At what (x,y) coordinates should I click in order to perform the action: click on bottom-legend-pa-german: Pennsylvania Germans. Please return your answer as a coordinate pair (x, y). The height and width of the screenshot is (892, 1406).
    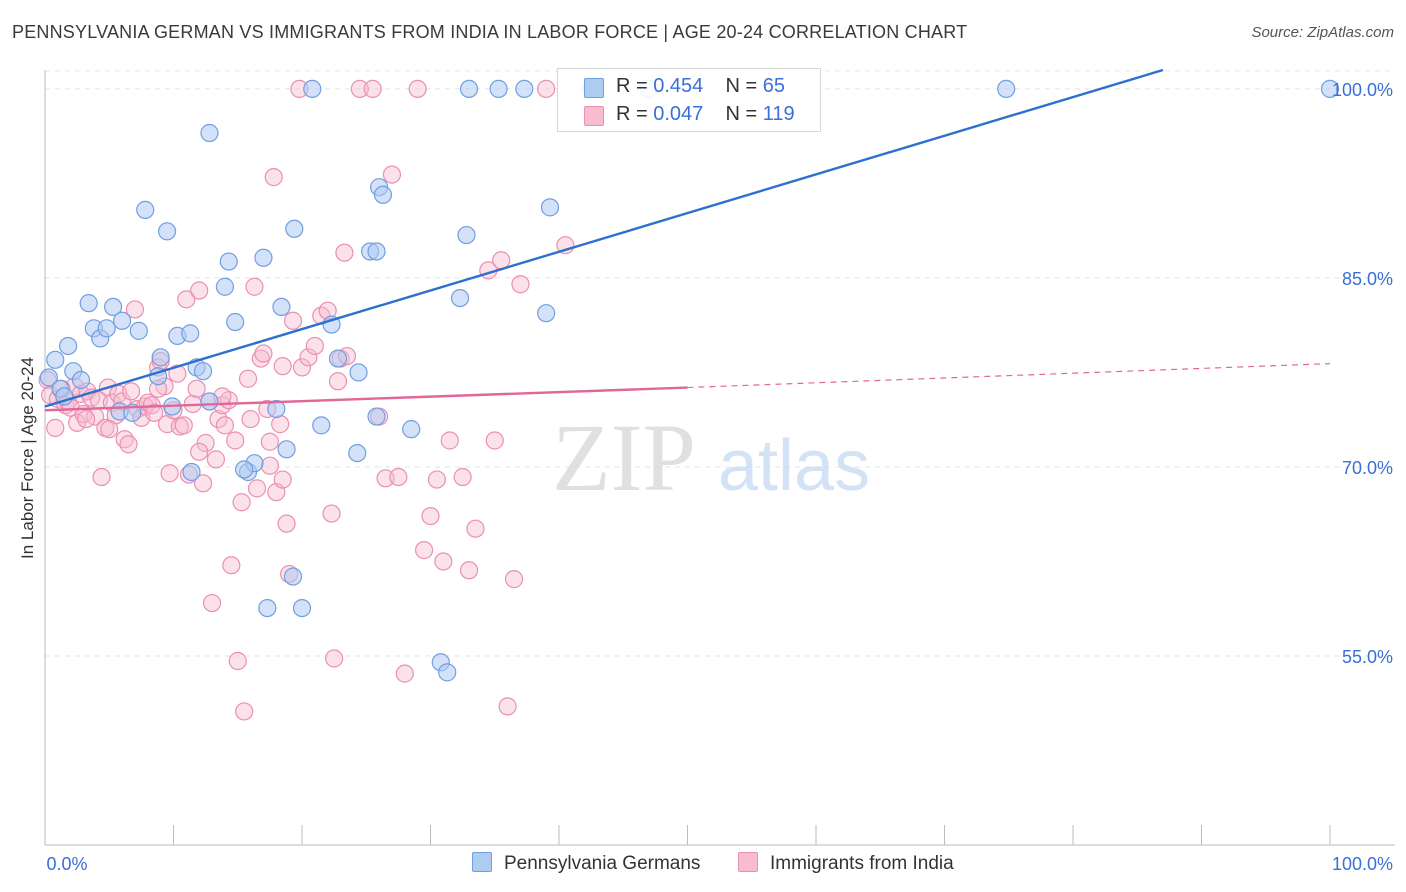
    Looking at the image, I should click on (586, 863).